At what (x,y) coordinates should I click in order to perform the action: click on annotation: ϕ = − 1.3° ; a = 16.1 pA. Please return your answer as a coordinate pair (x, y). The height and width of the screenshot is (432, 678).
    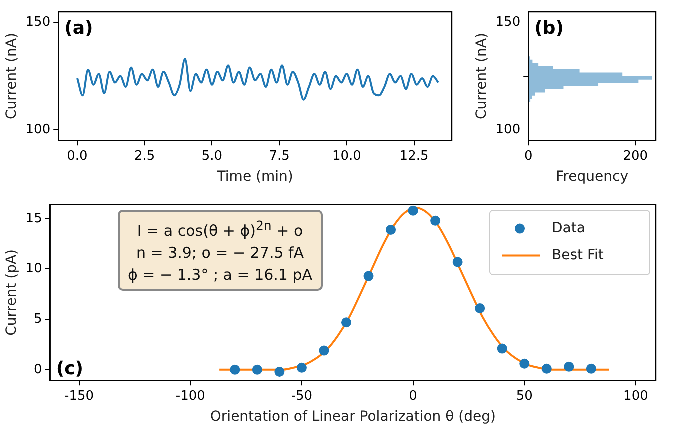
    Looking at the image, I should click on (220, 275).